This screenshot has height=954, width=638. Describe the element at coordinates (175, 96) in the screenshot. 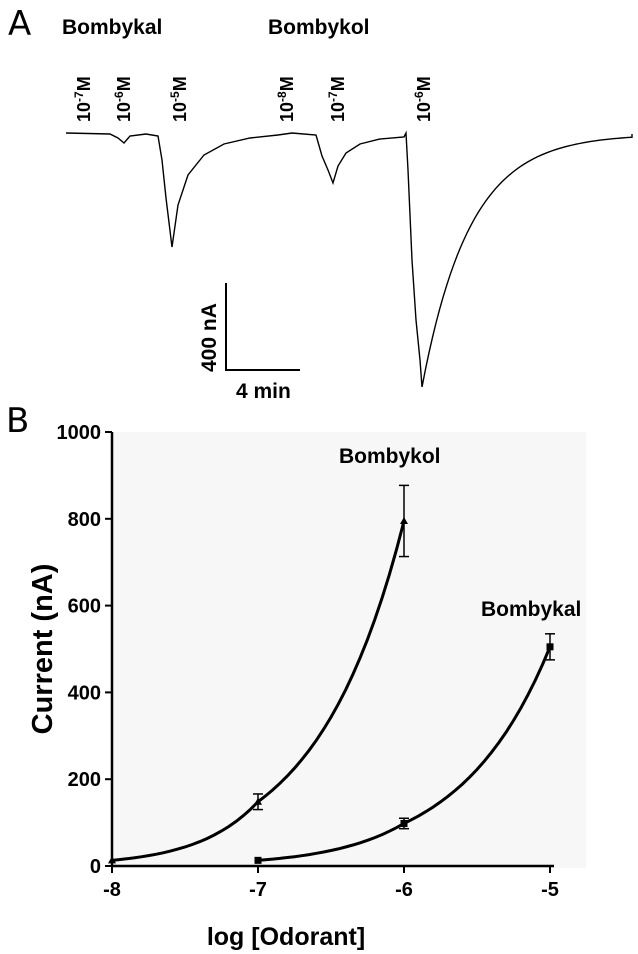

I see `concentration-exponent: -5` at that location.